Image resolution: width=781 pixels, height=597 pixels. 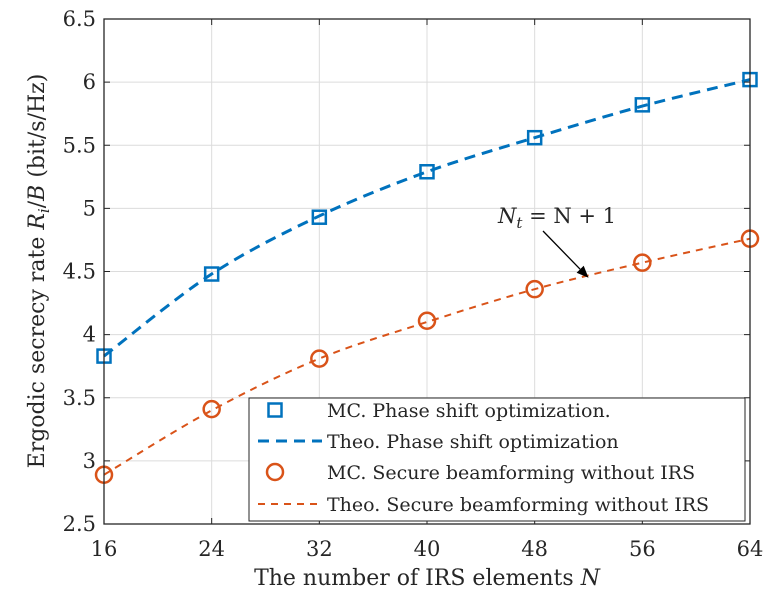 I want to click on x-tick-label: 40, so click(x=427, y=549).